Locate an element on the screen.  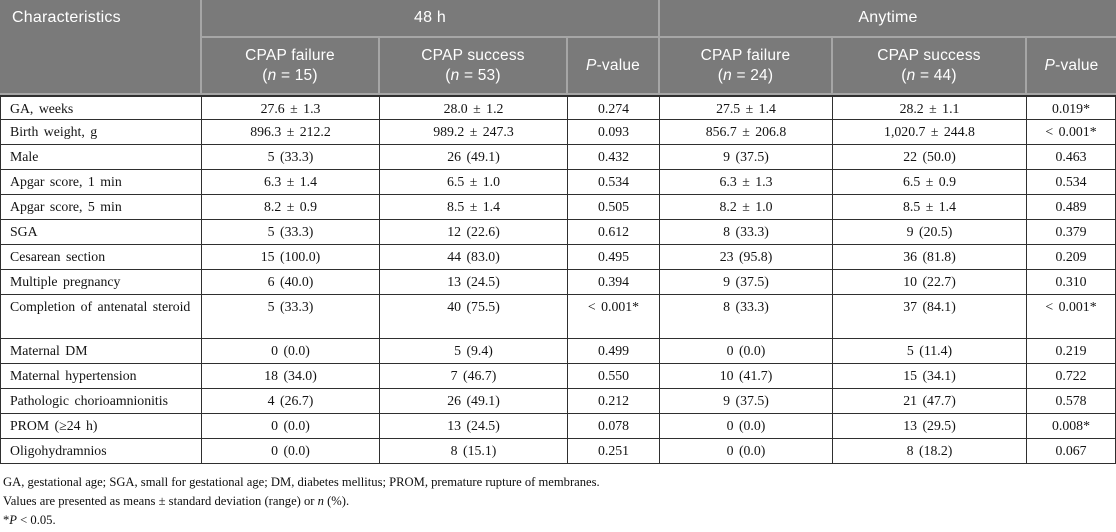
footnote-significance: *P < 0.05. is located at coordinates (29, 520).